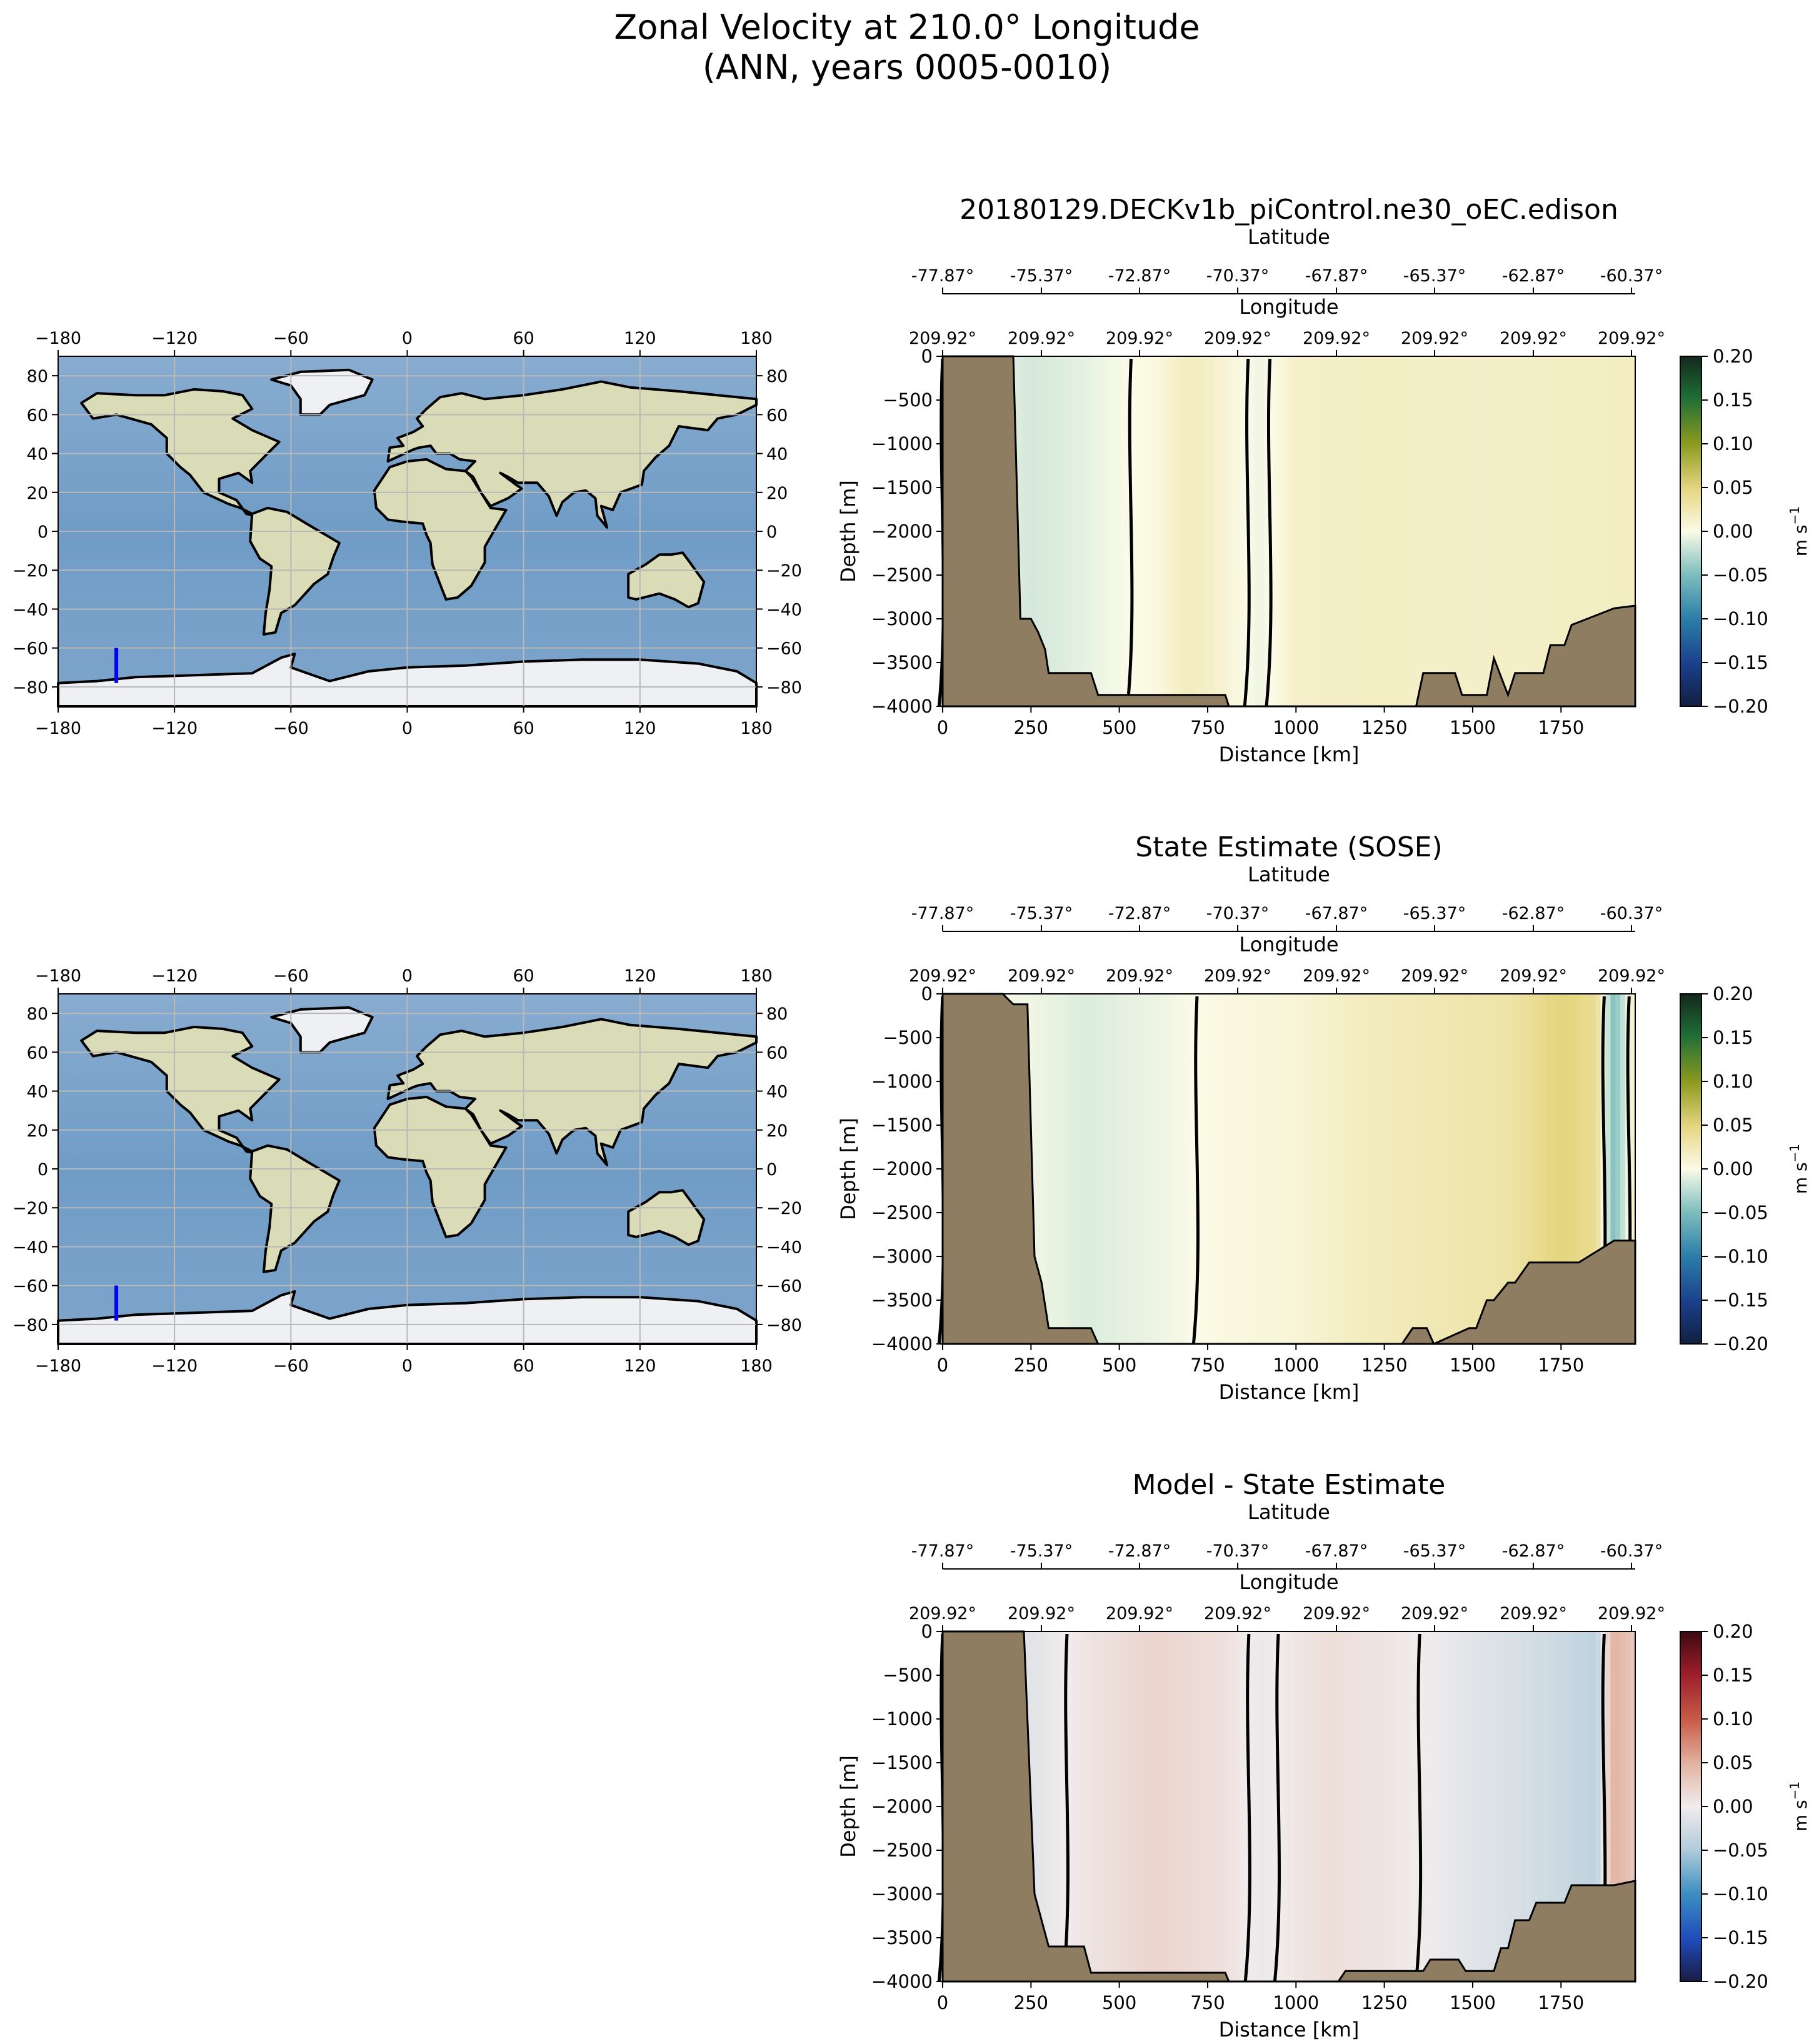 This screenshot has height=2044, width=1814. What do you see at coordinates (174, 1366) in the screenshot?
I see `map-lon-tick-label-bottom: −120` at bounding box center [174, 1366].